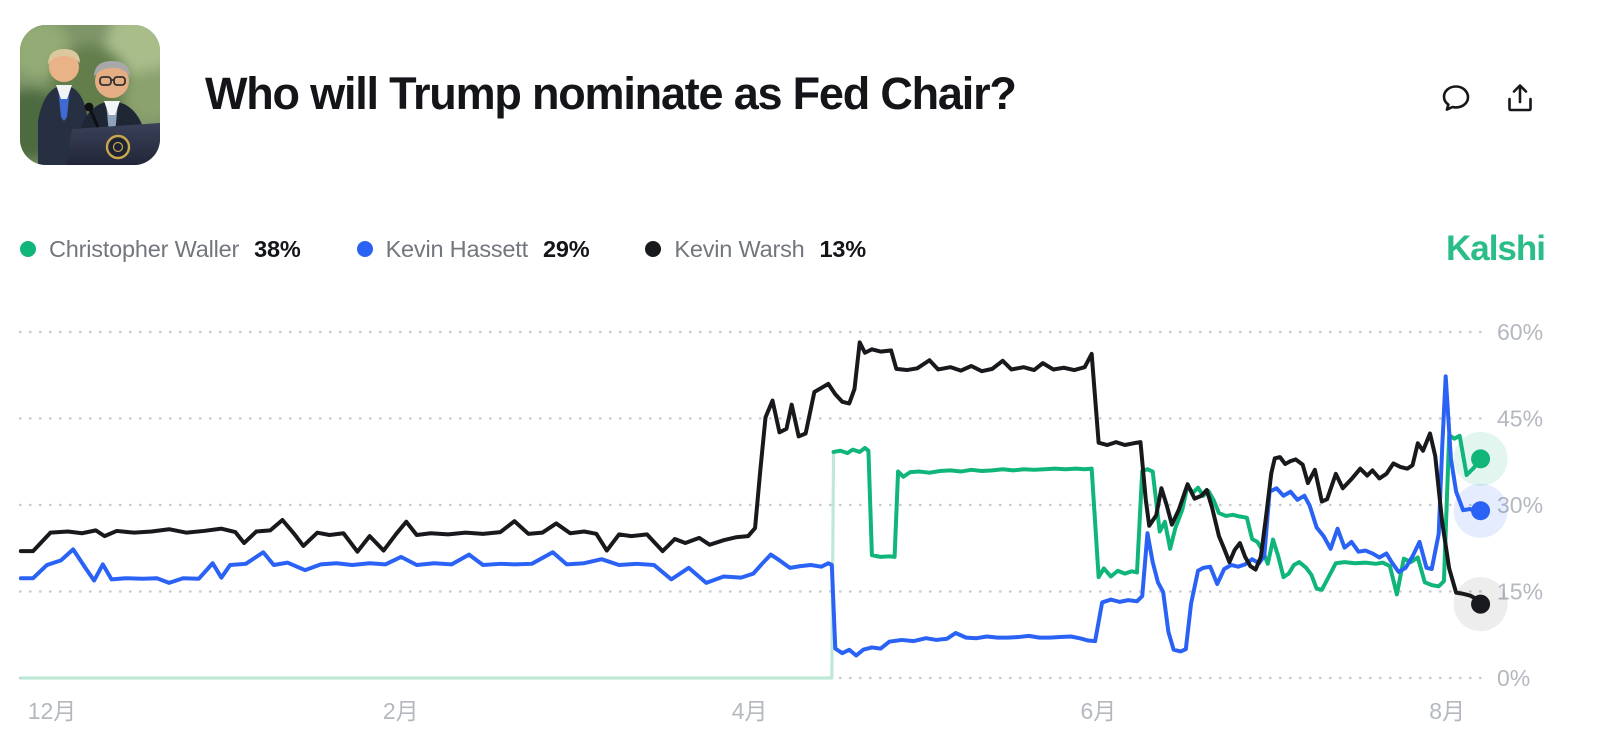 This screenshot has height=751, width=1600. Describe the element at coordinates (1481, 511) in the screenshot. I see `series-end-dot-kevin-hassett` at that location.